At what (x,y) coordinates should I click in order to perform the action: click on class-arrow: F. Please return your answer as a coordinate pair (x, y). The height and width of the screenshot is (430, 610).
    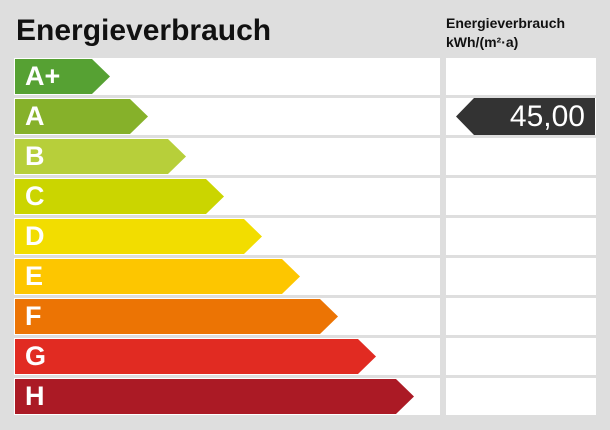
    Looking at the image, I should click on (176, 316).